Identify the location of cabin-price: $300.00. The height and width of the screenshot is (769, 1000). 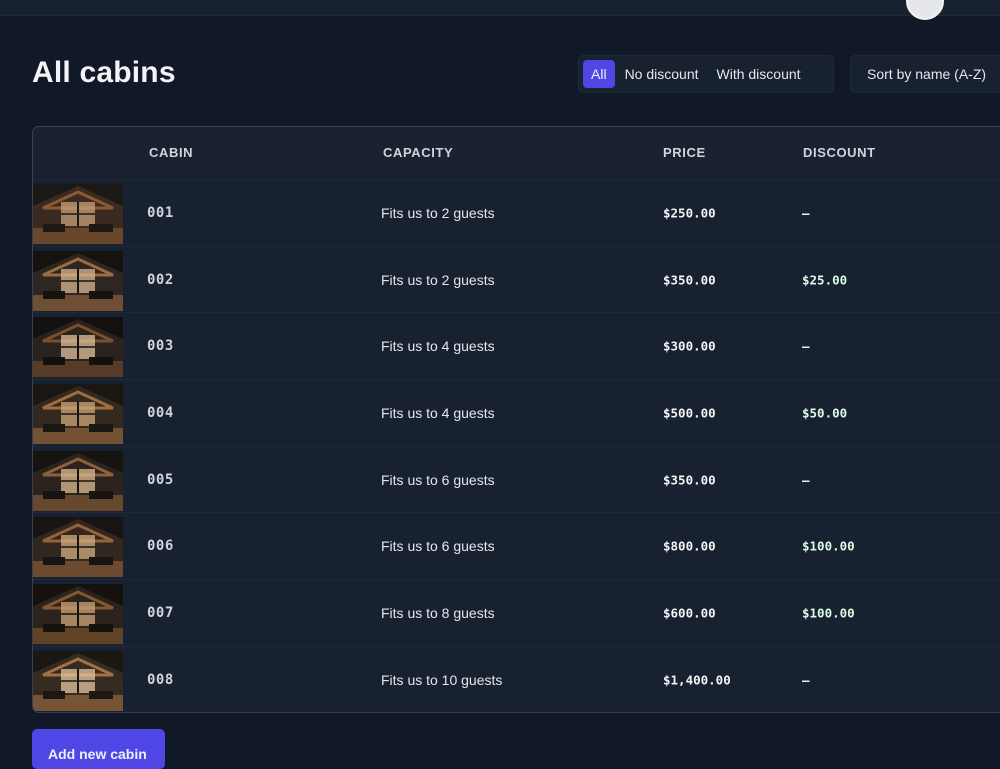
(689, 346).